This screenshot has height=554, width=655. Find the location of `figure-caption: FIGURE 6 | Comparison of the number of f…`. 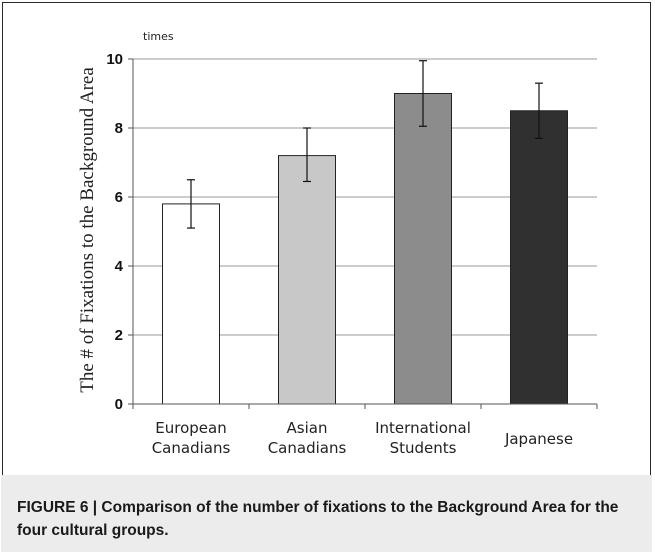

figure-caption: FIGURE 6 | Comparison of the number of f… is located at coordinates (318, 519).